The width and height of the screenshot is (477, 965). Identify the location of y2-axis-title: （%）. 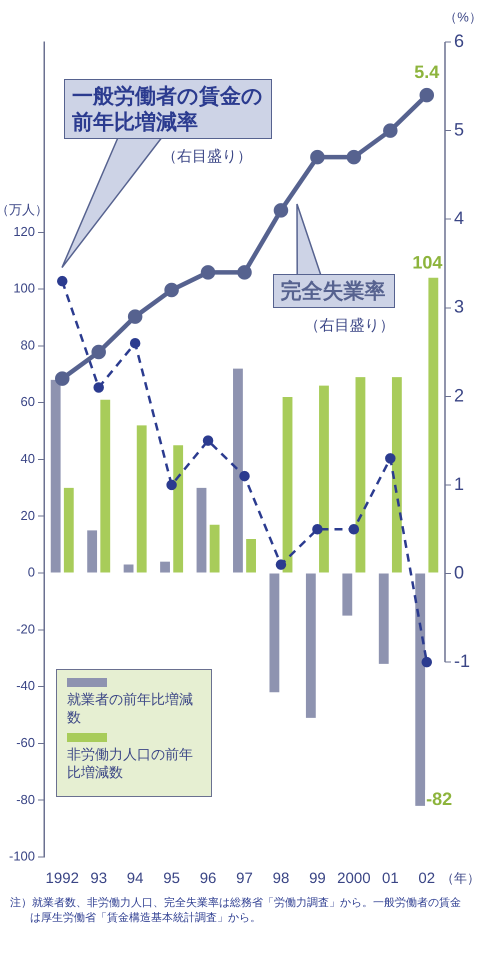
(460, 17).